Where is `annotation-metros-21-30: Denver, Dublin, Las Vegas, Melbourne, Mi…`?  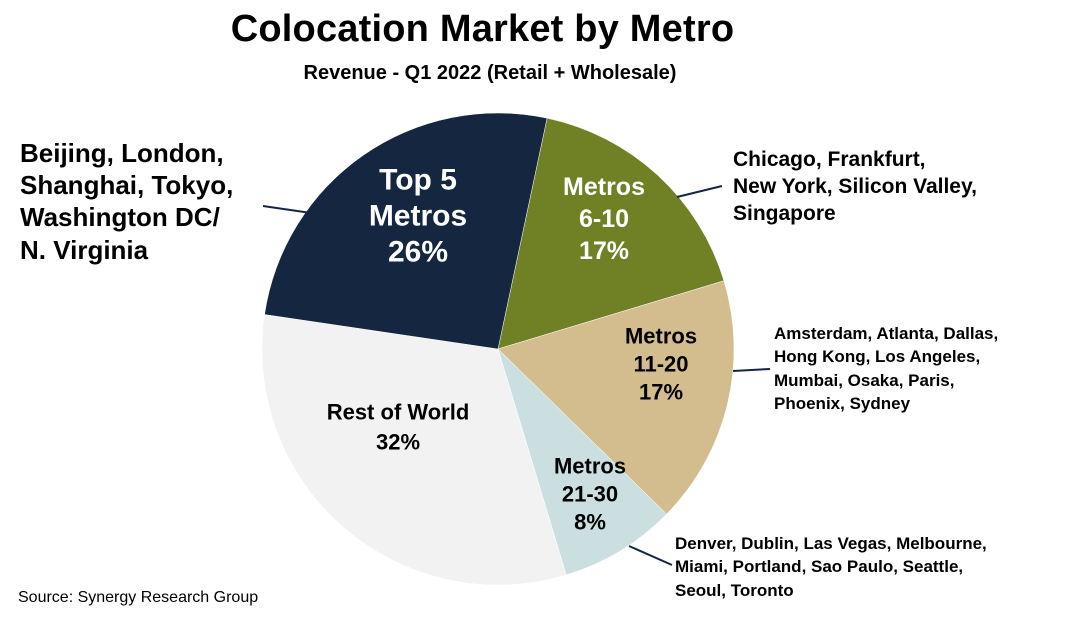 annotation-metros-21-30: Denver, Dublin, Las Vegas, Melbourne, Mi… is located at coordinates (831, 567).